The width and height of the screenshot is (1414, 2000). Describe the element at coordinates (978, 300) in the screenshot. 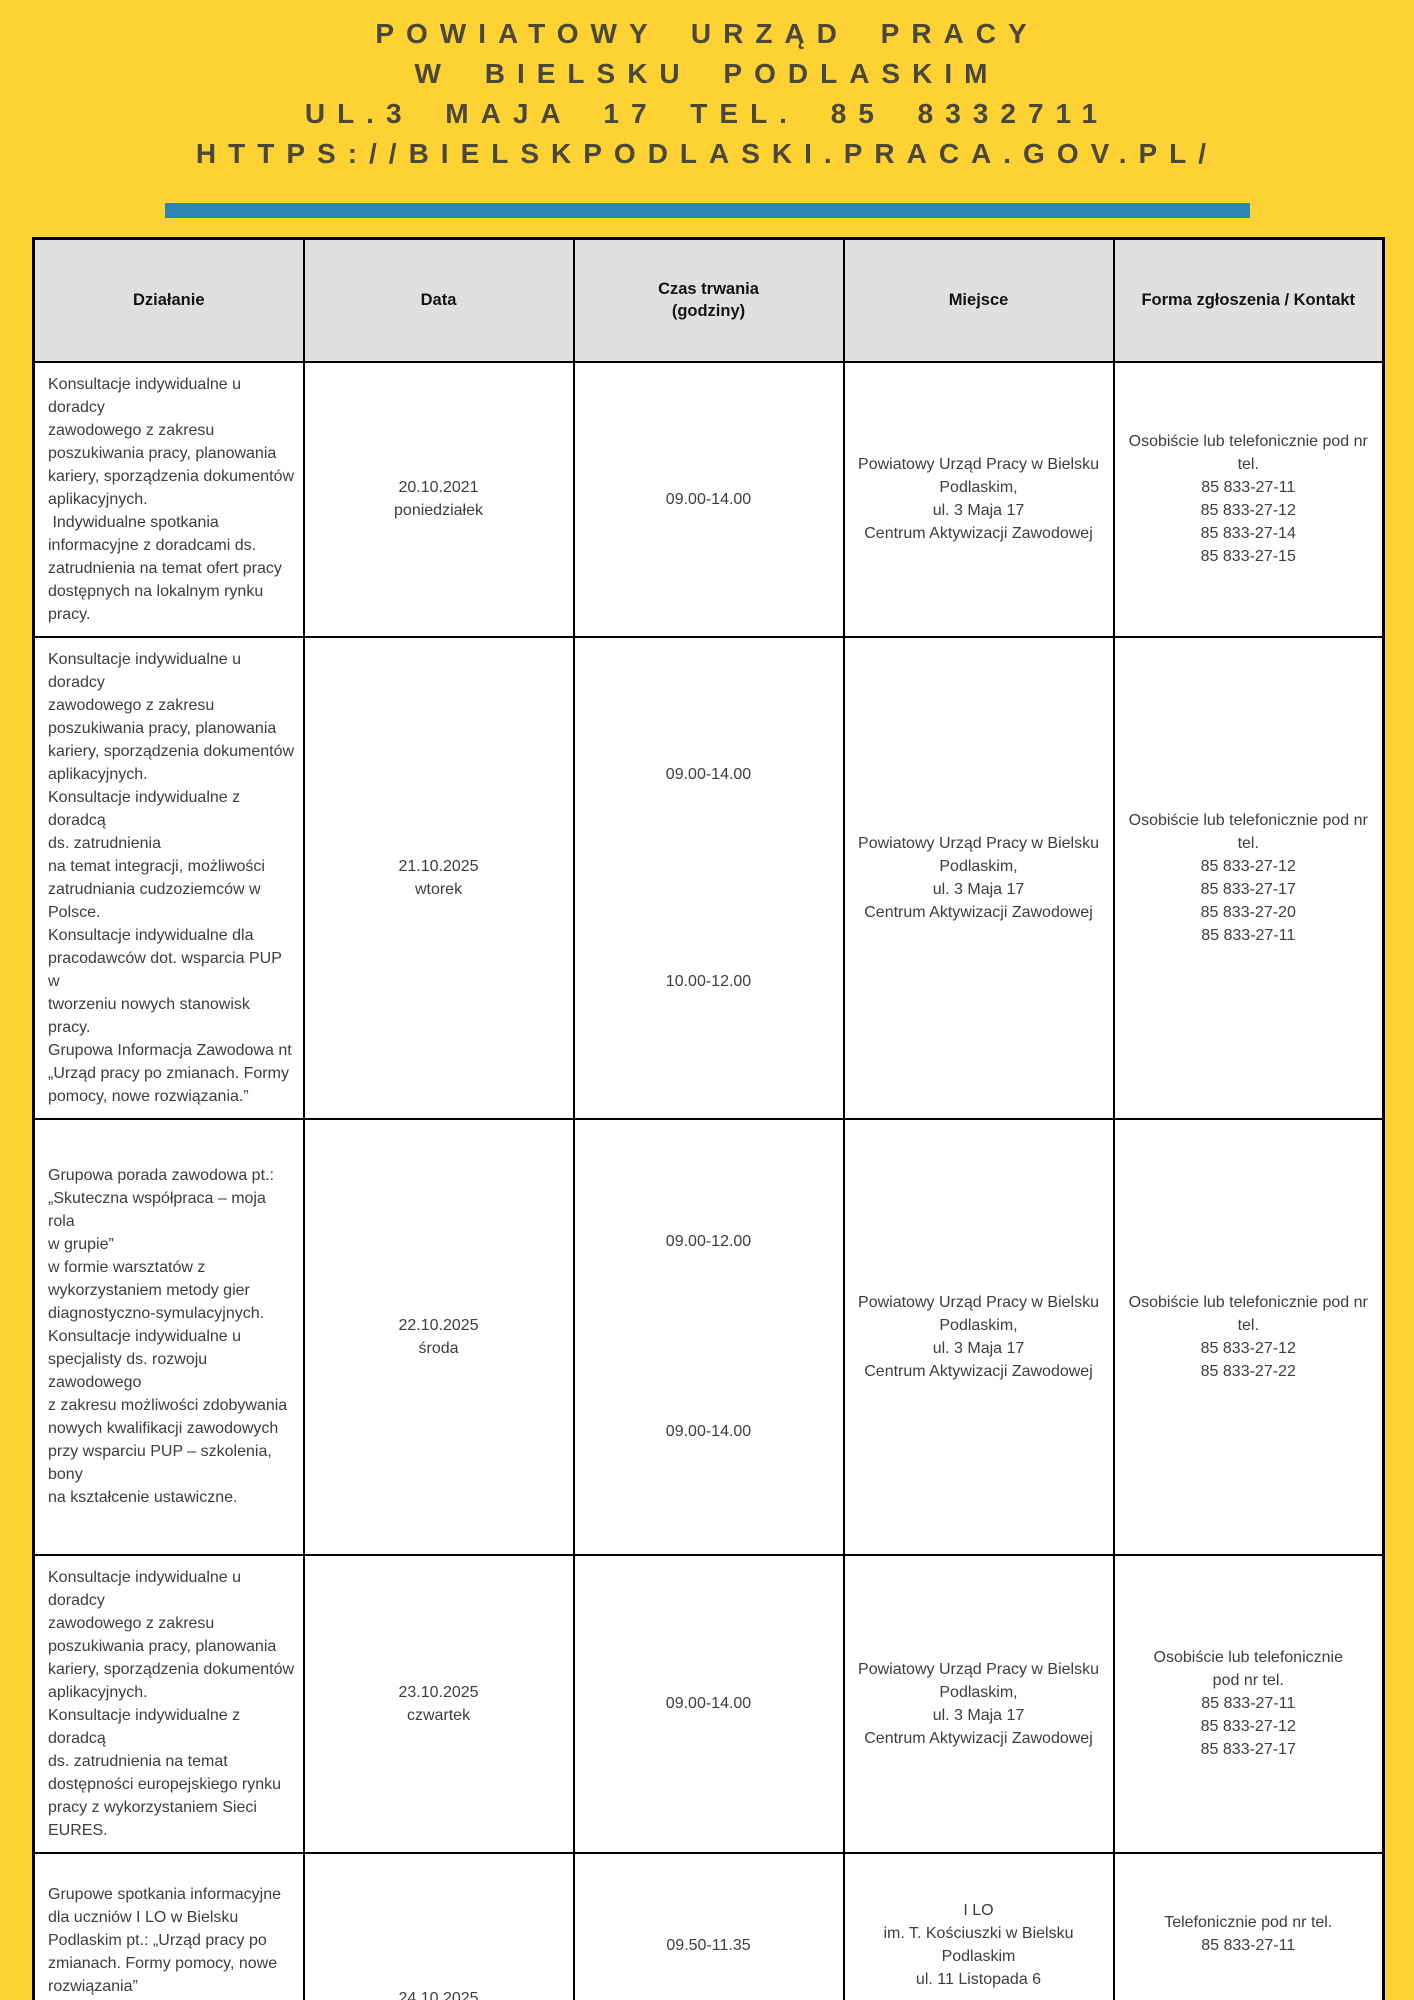

I see `col-header-miejsce: Miejsce` at that location.